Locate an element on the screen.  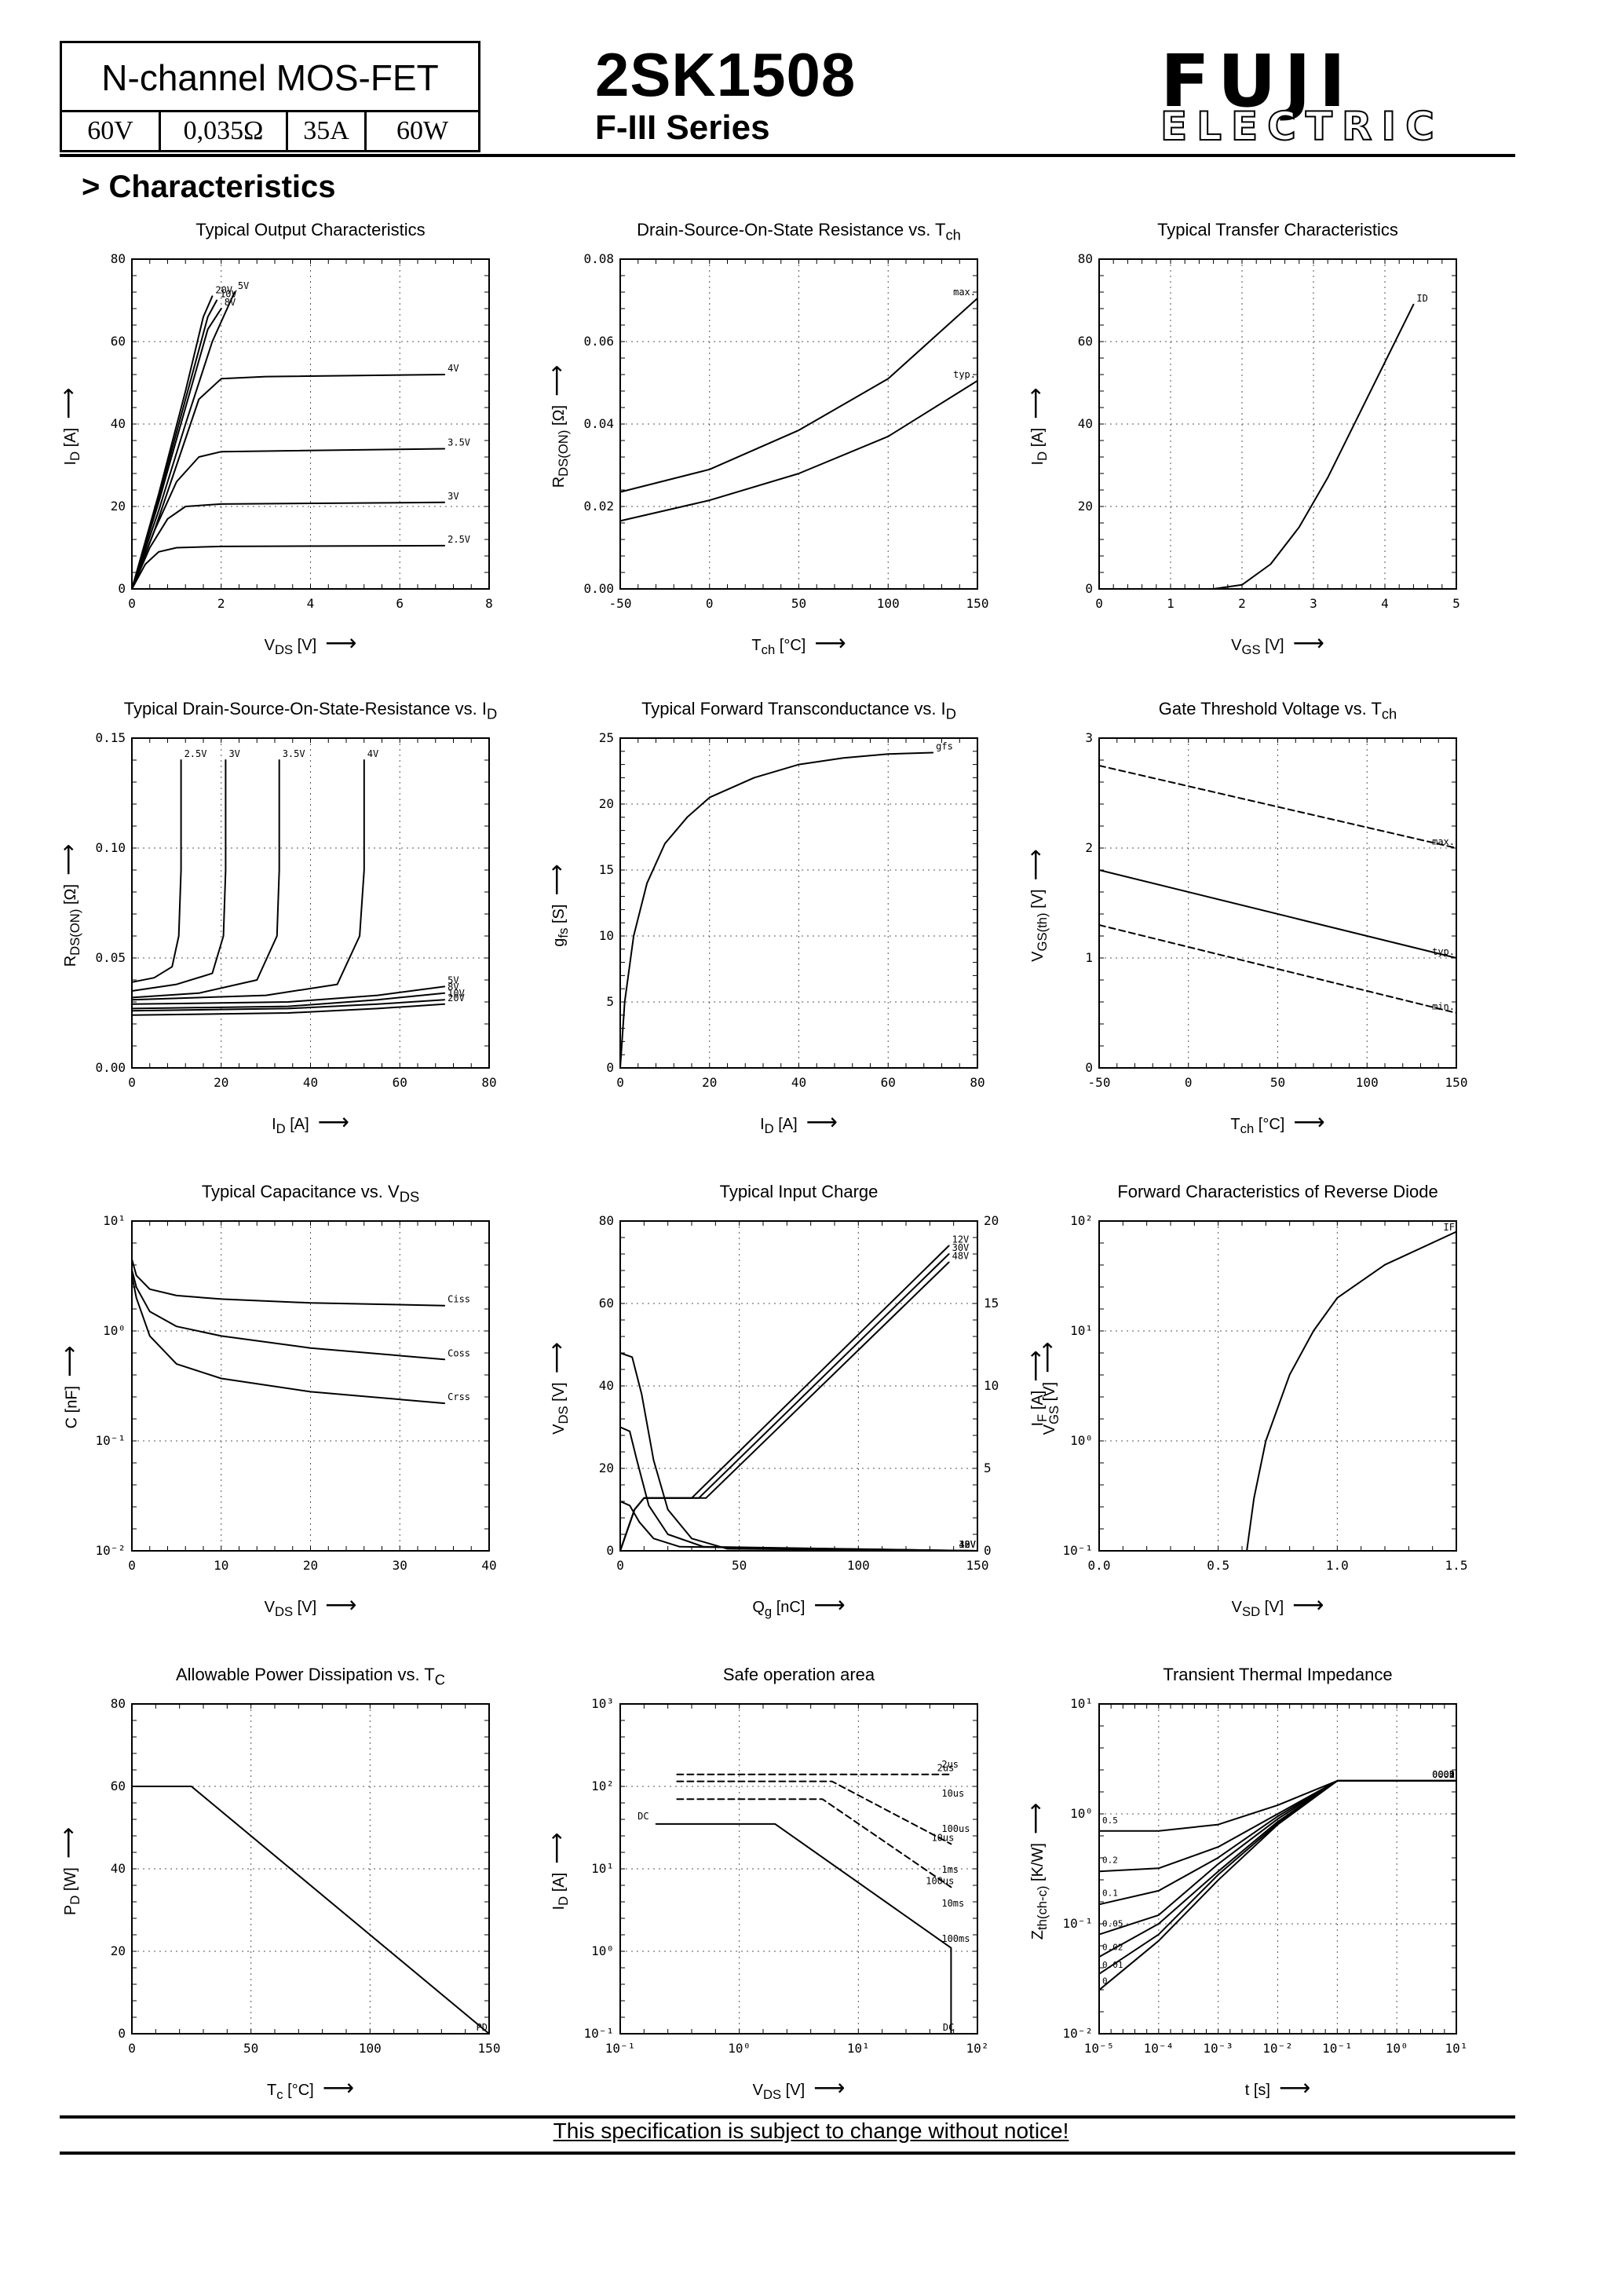
y-tick-label: 0.02 is located at coordinates (598, 506).